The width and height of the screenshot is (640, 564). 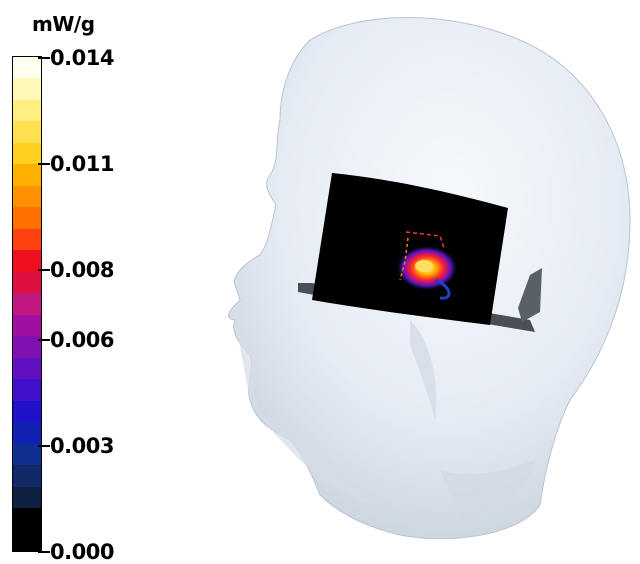 I want to click on colorbar-tick-label: 0.000, so click(x=82, y=552).